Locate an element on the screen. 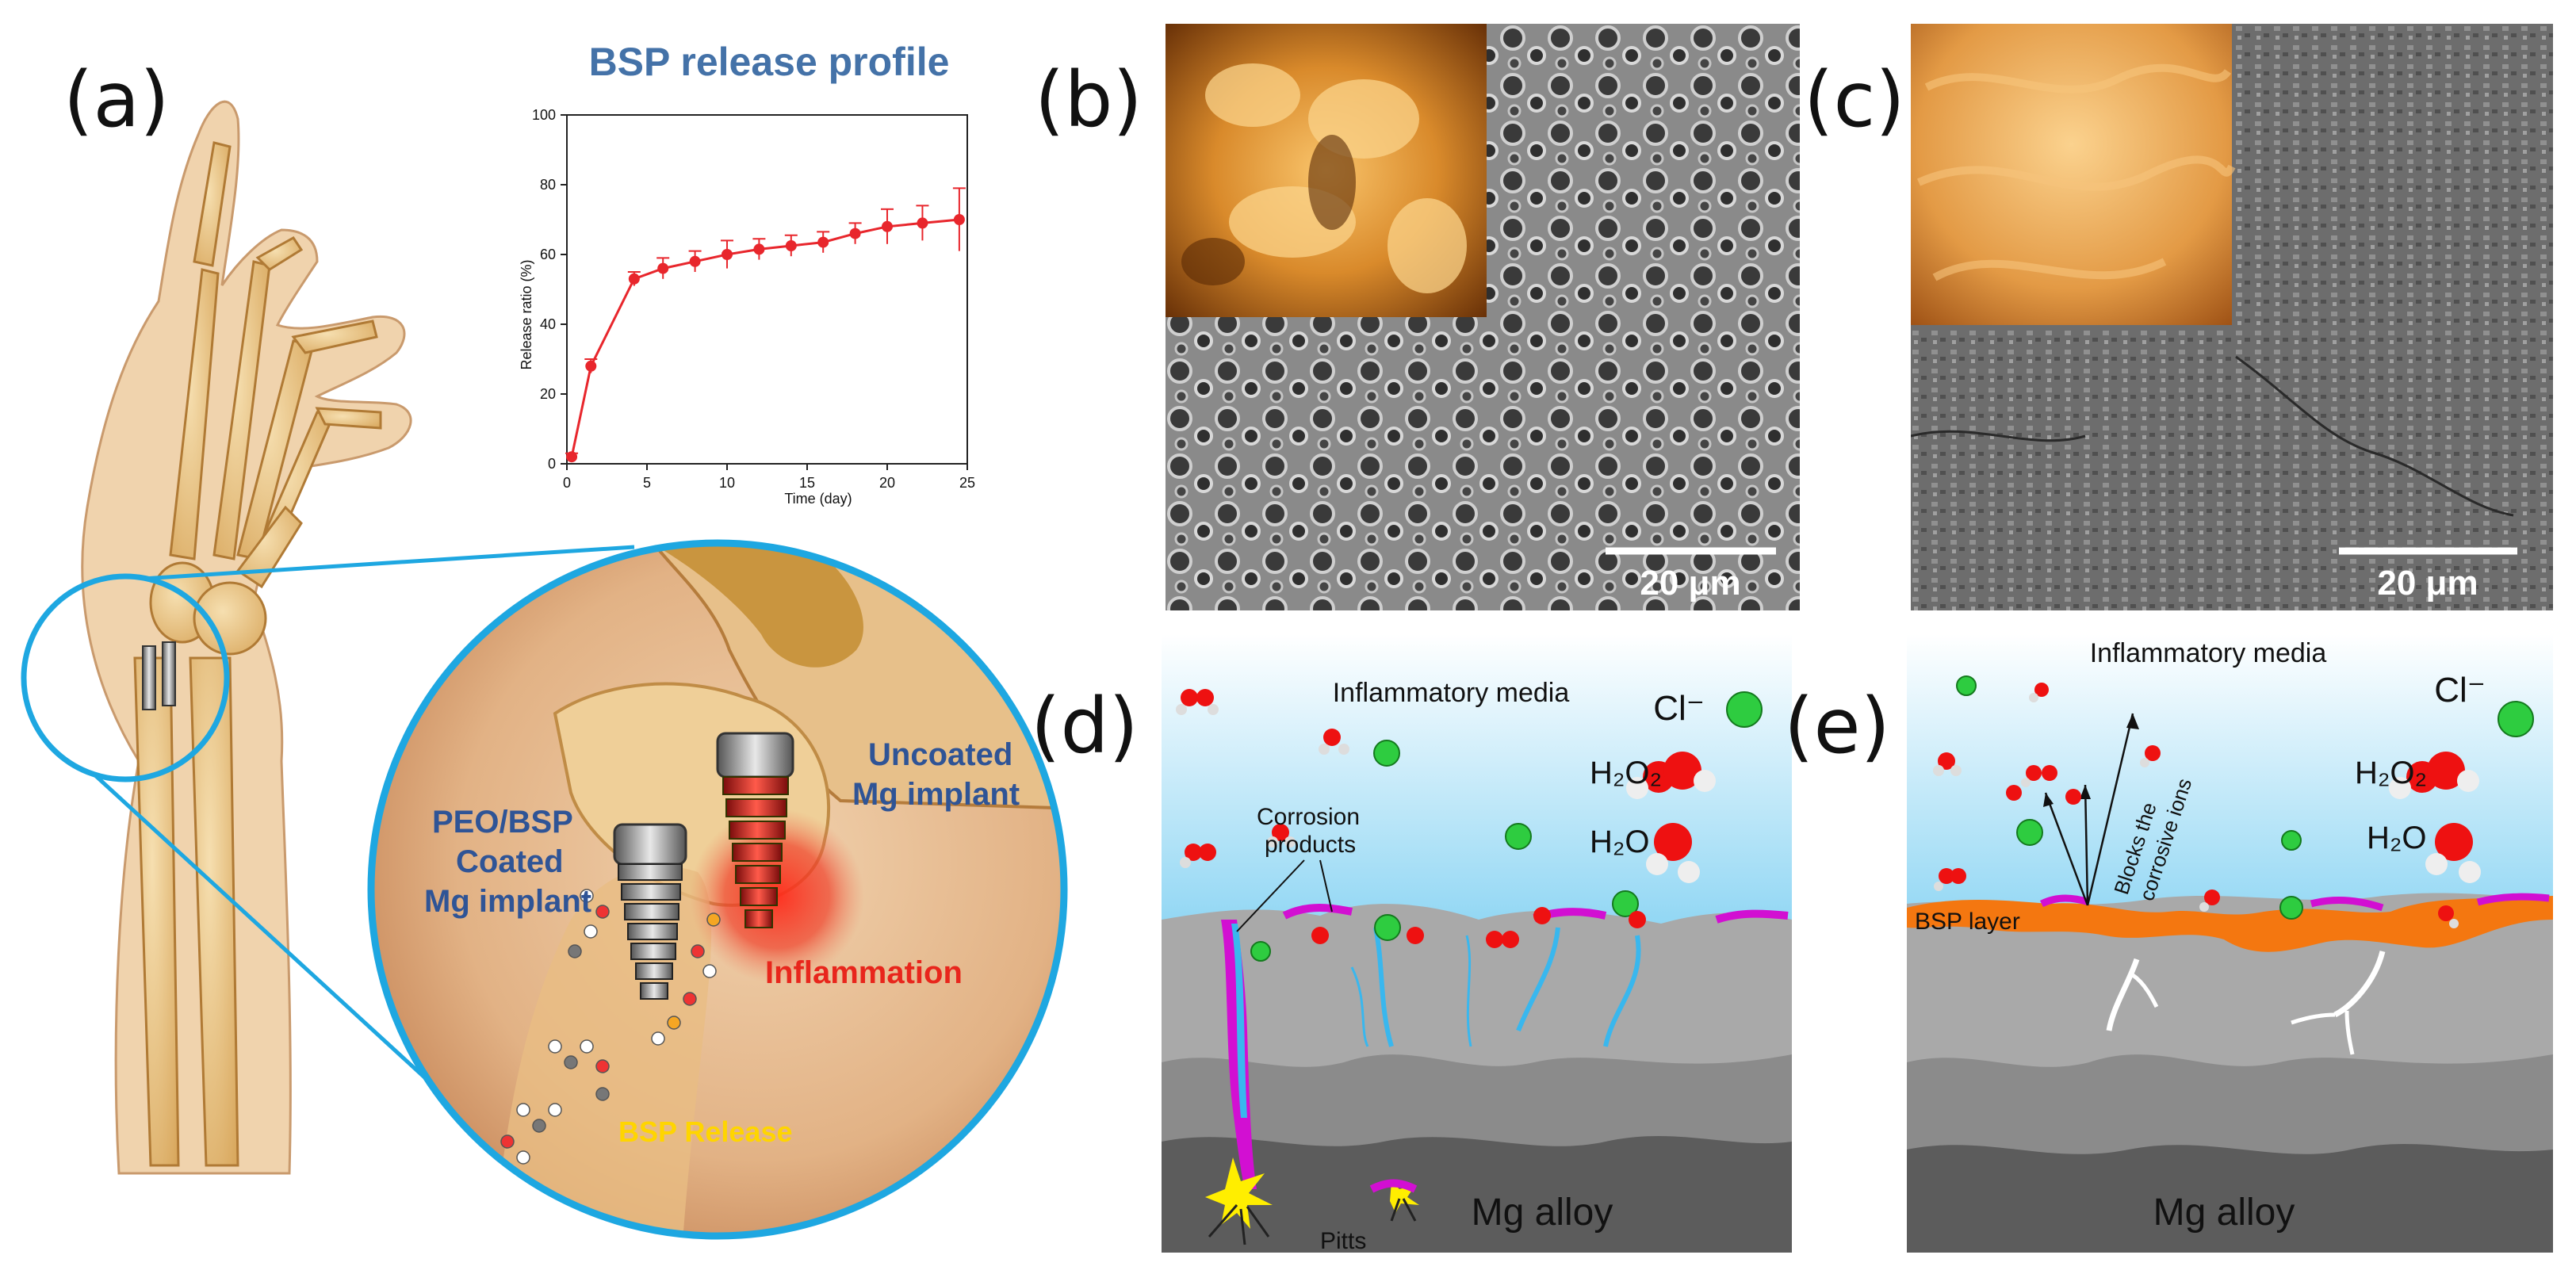  uncoated-label-1: Uncoated is located at coordinates (940, 754).